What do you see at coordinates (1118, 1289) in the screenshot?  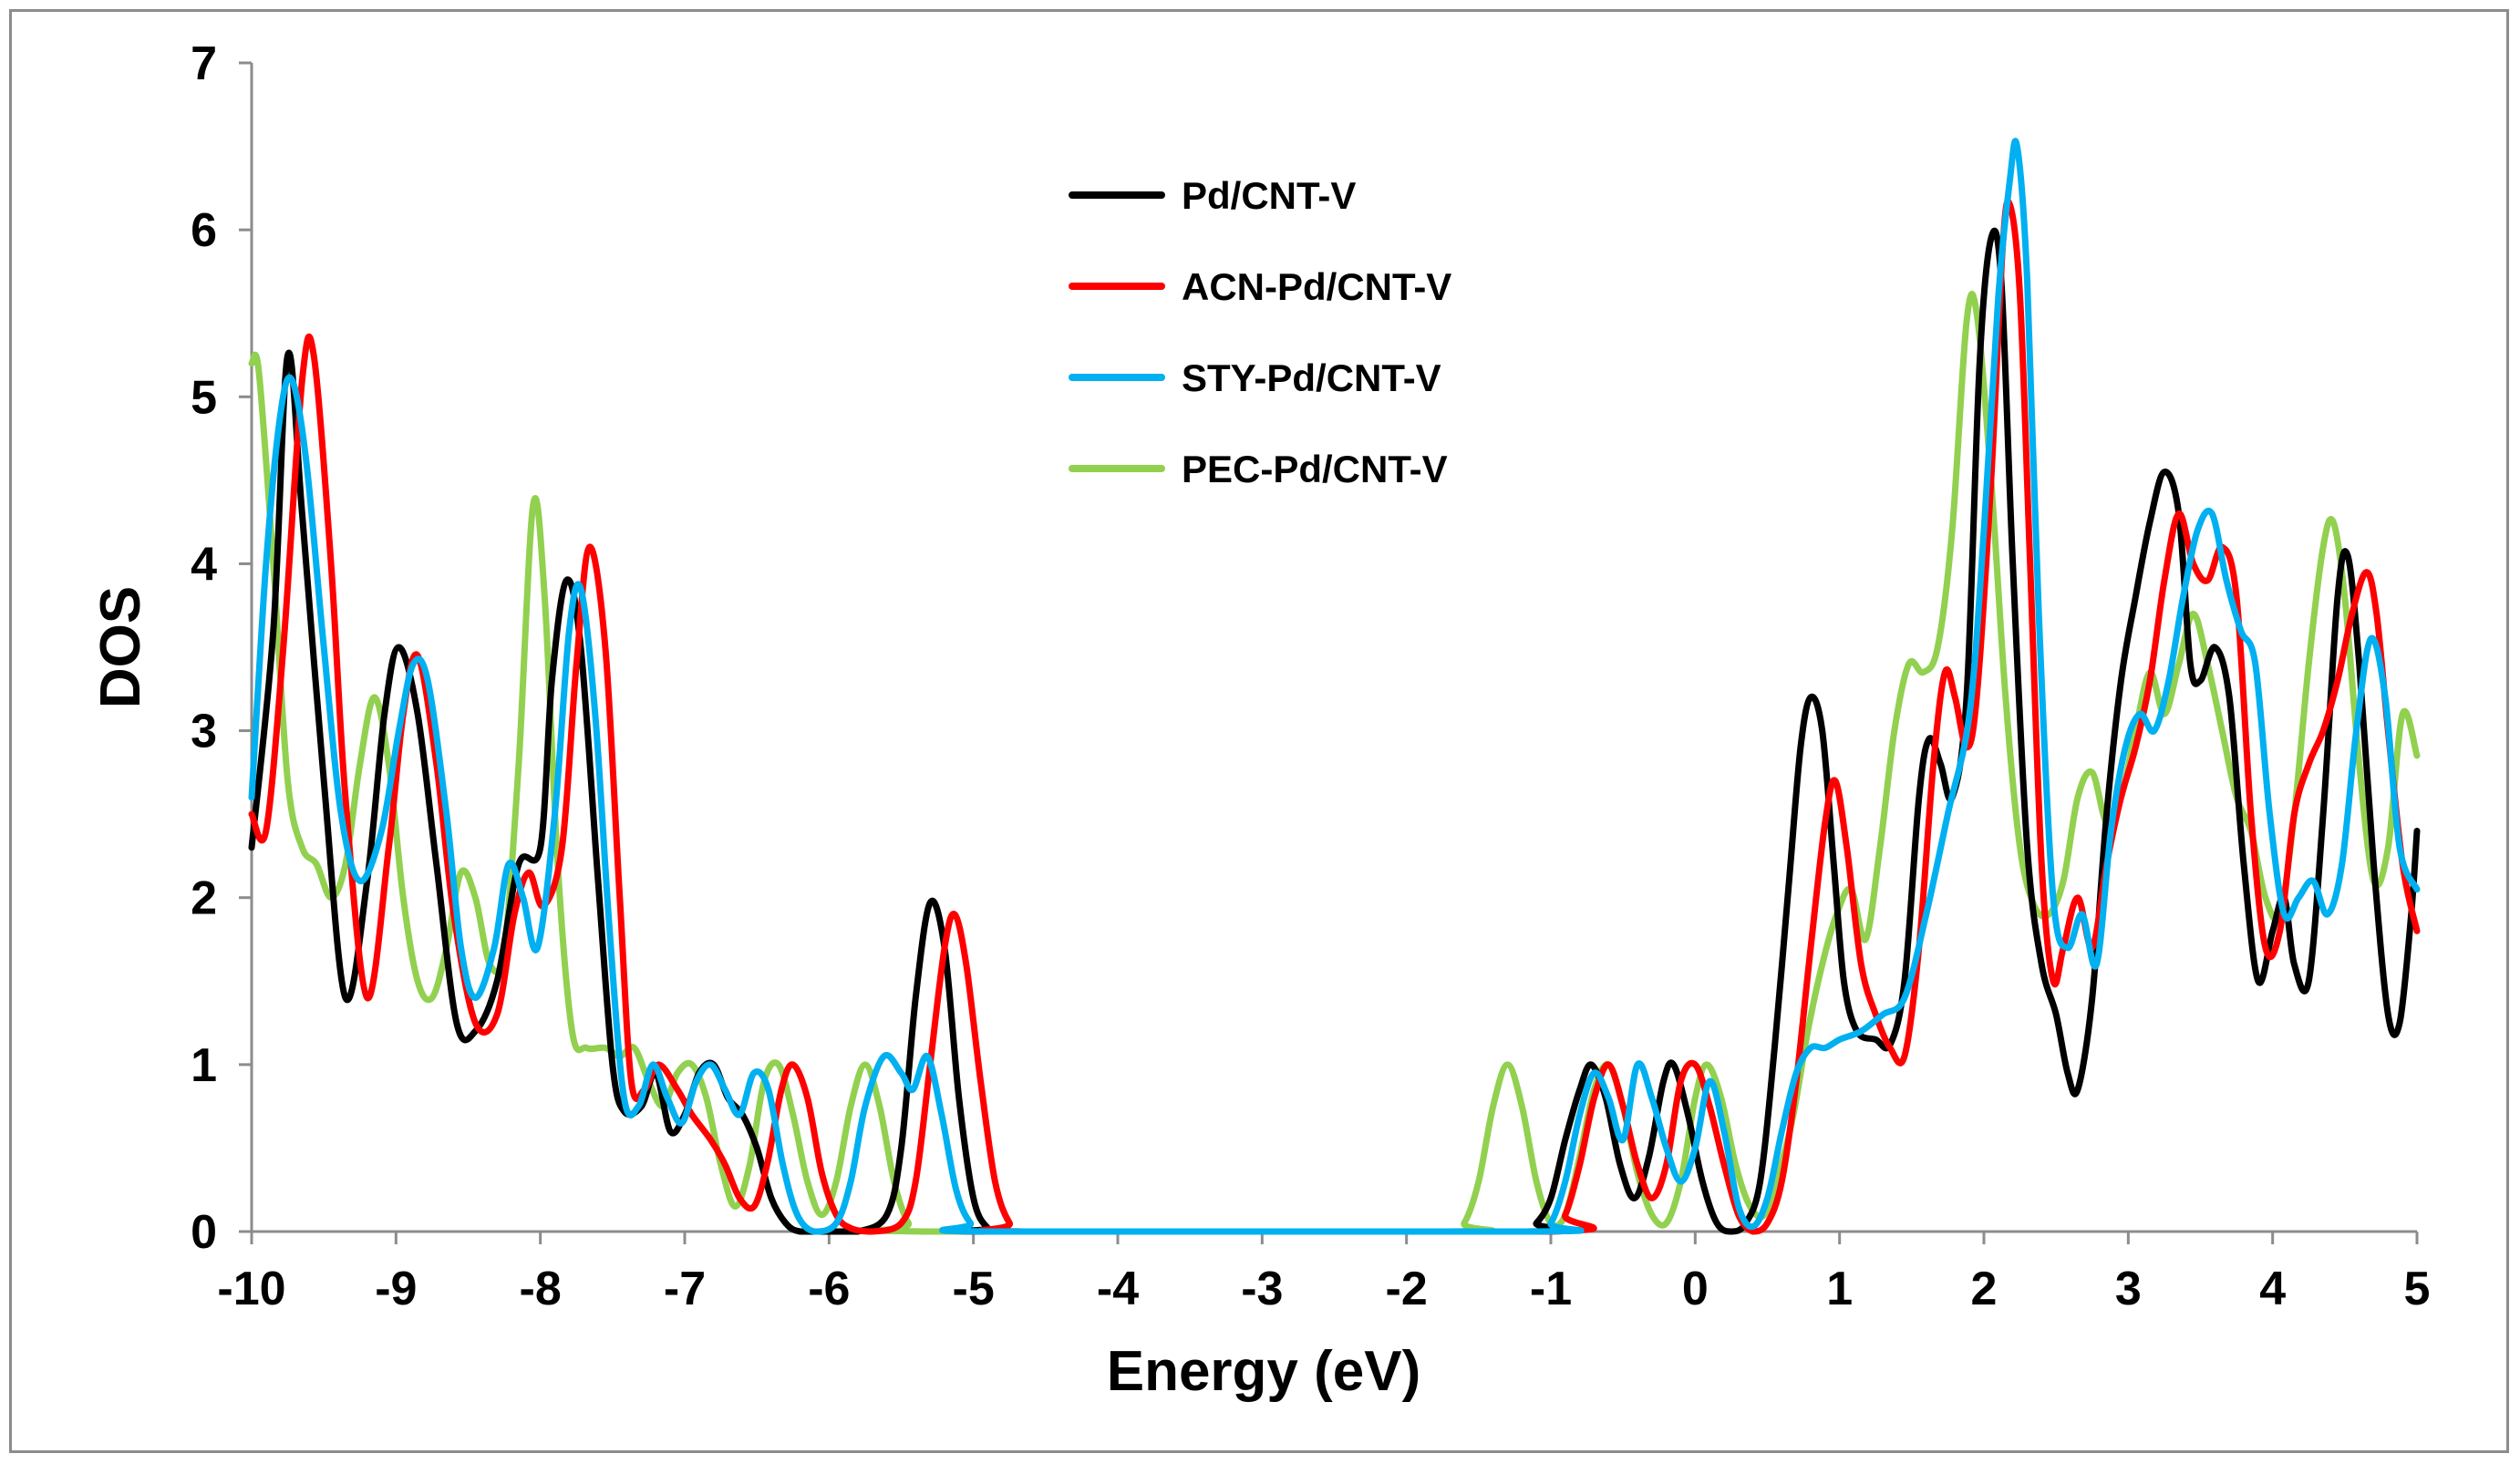 I see `x-tick-label: -4` at bounding box center [1118, 1289].